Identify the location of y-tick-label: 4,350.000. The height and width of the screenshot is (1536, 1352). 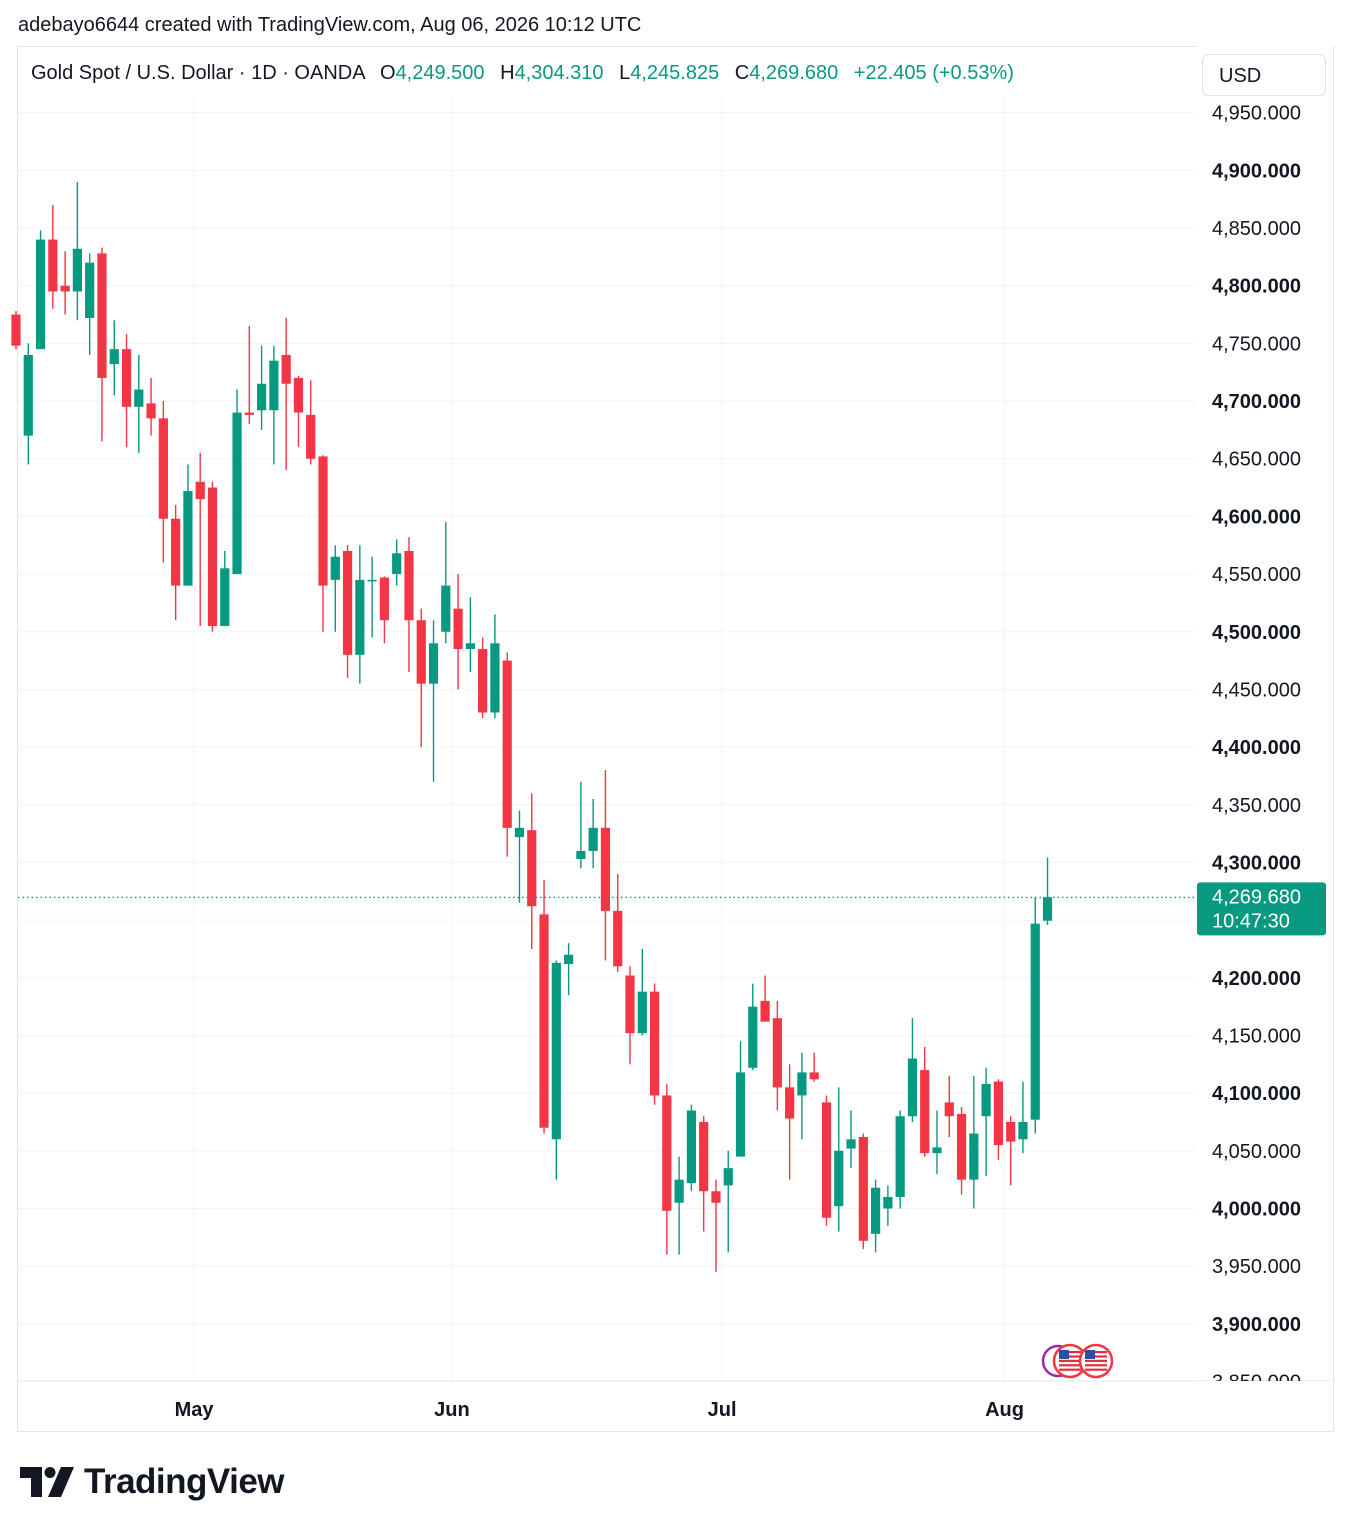
(1256, 806).